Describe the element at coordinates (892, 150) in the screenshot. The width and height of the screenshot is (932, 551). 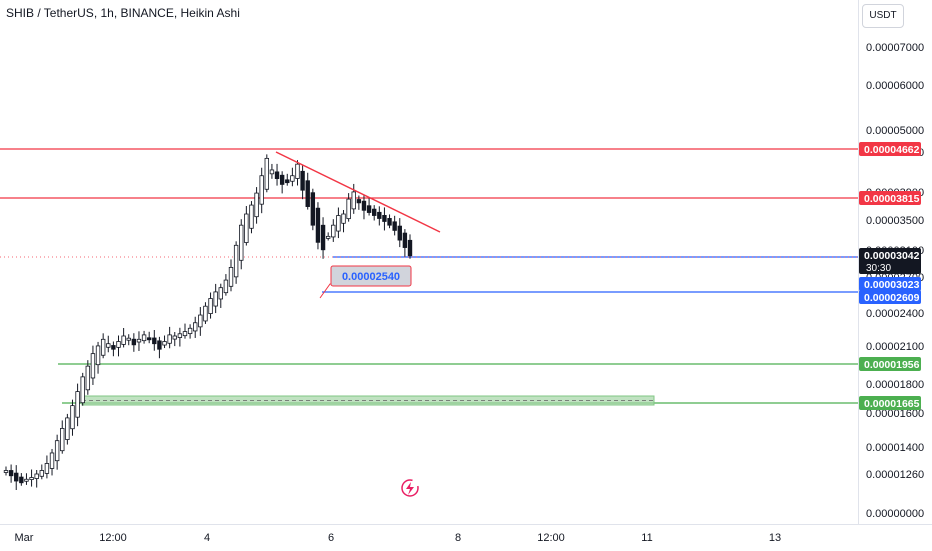
I see `price-label: 0.00004662` at that location.